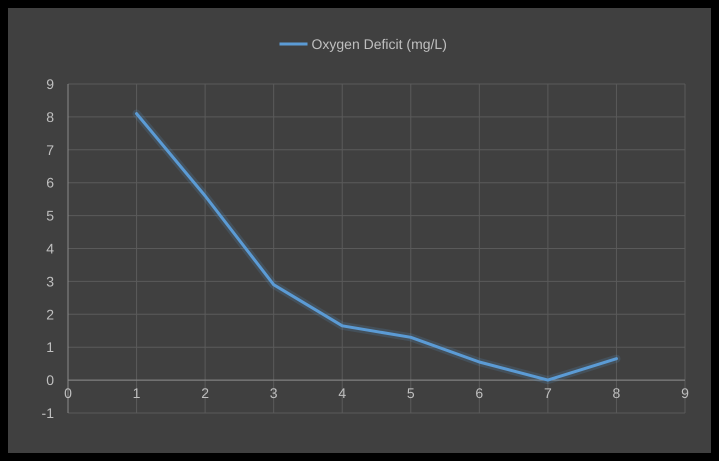 The height and width of the screenshot is (461, 719). Describe the element at coordinates (479, 393) in the screenshot. I see `x-tick-label: 6` at that location.